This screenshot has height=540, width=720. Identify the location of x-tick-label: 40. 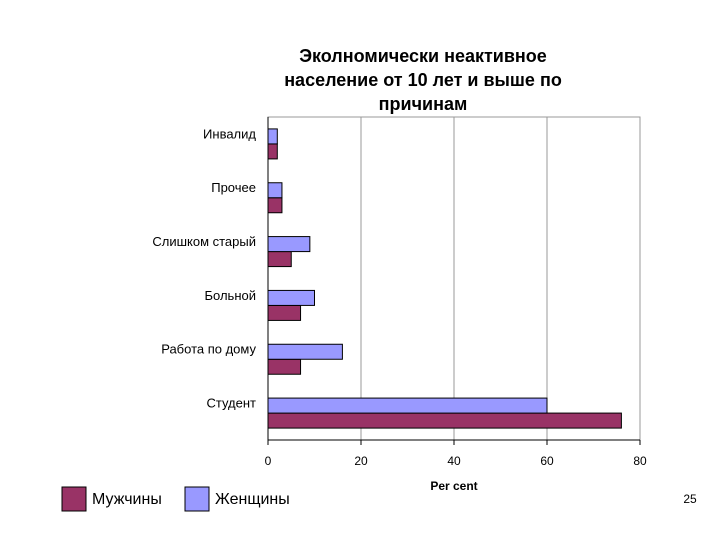
(454, 461).